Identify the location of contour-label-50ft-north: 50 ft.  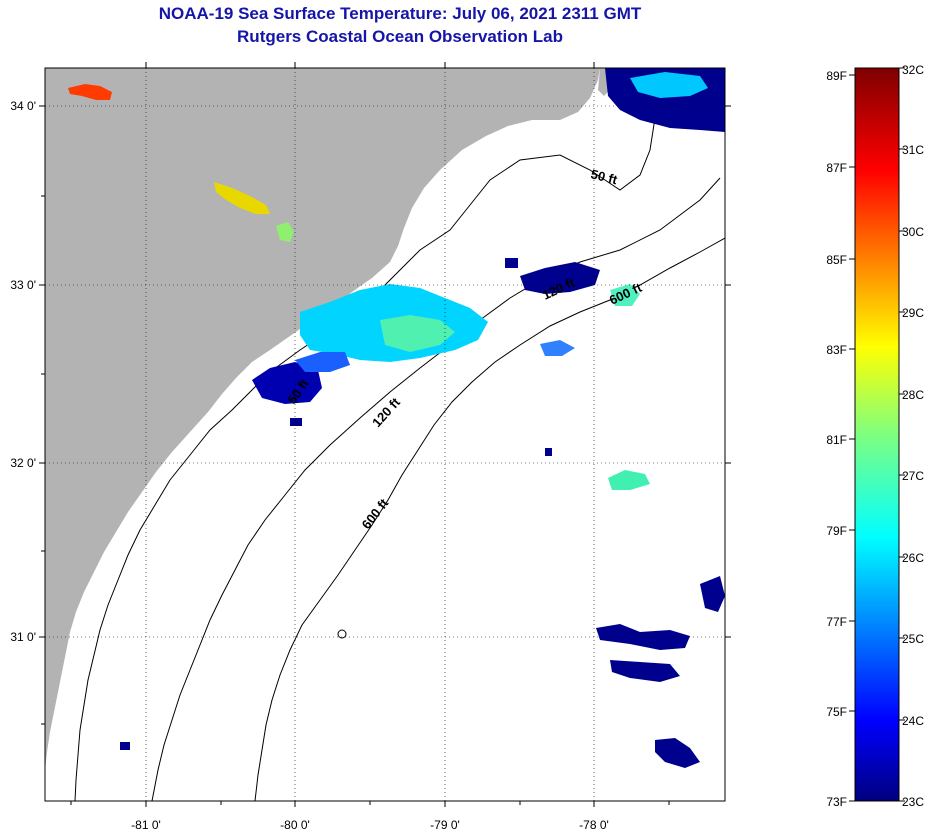
(604, 176).